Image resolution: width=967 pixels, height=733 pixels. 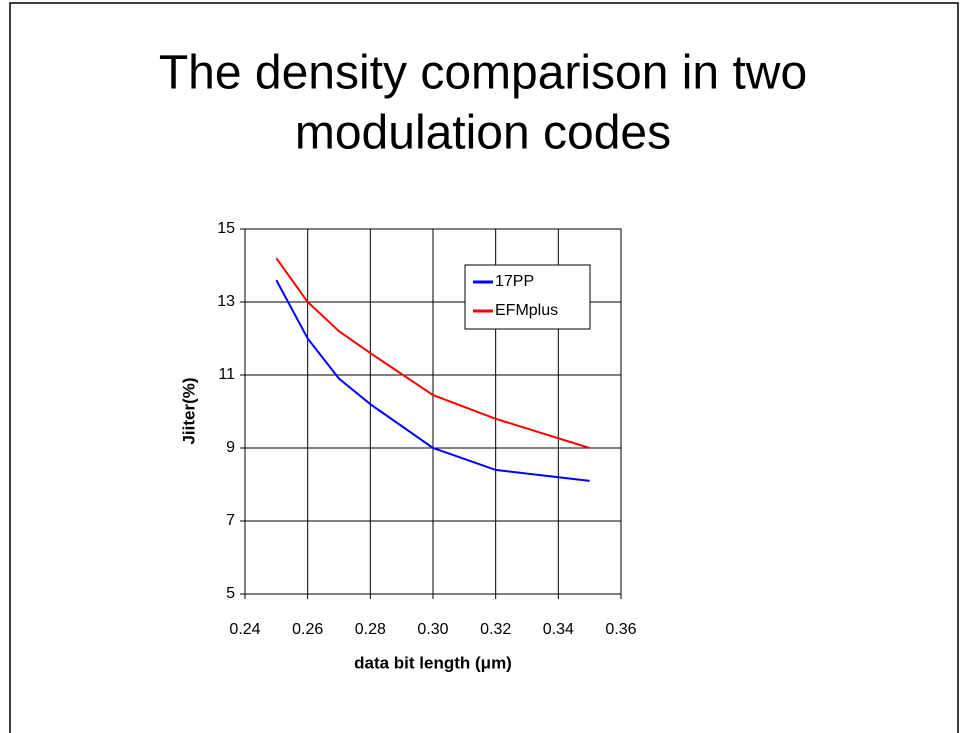 What do you see at coordinates (495, 629) in the screenshot?
I see `x-tick-label: 0.32` at bounding box center [495, 629].